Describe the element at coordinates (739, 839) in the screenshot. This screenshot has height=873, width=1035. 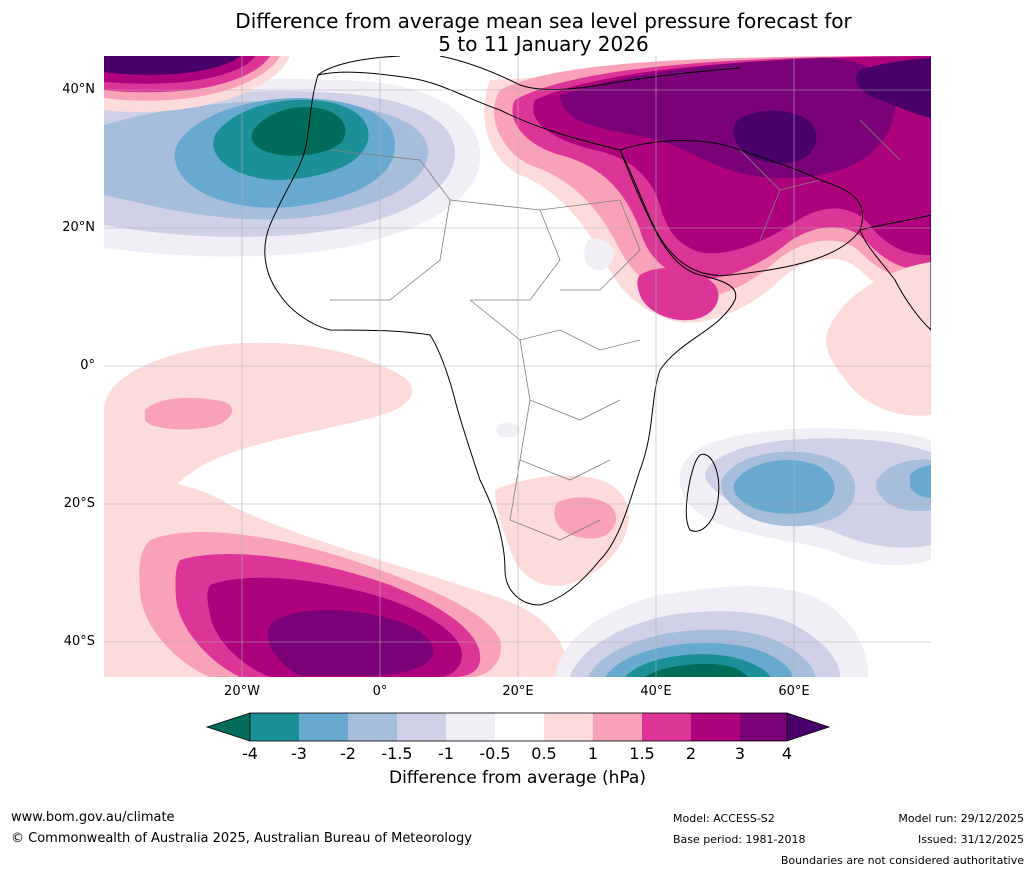
I see `footer-base-period: Base period: 1981-2018` at that location.